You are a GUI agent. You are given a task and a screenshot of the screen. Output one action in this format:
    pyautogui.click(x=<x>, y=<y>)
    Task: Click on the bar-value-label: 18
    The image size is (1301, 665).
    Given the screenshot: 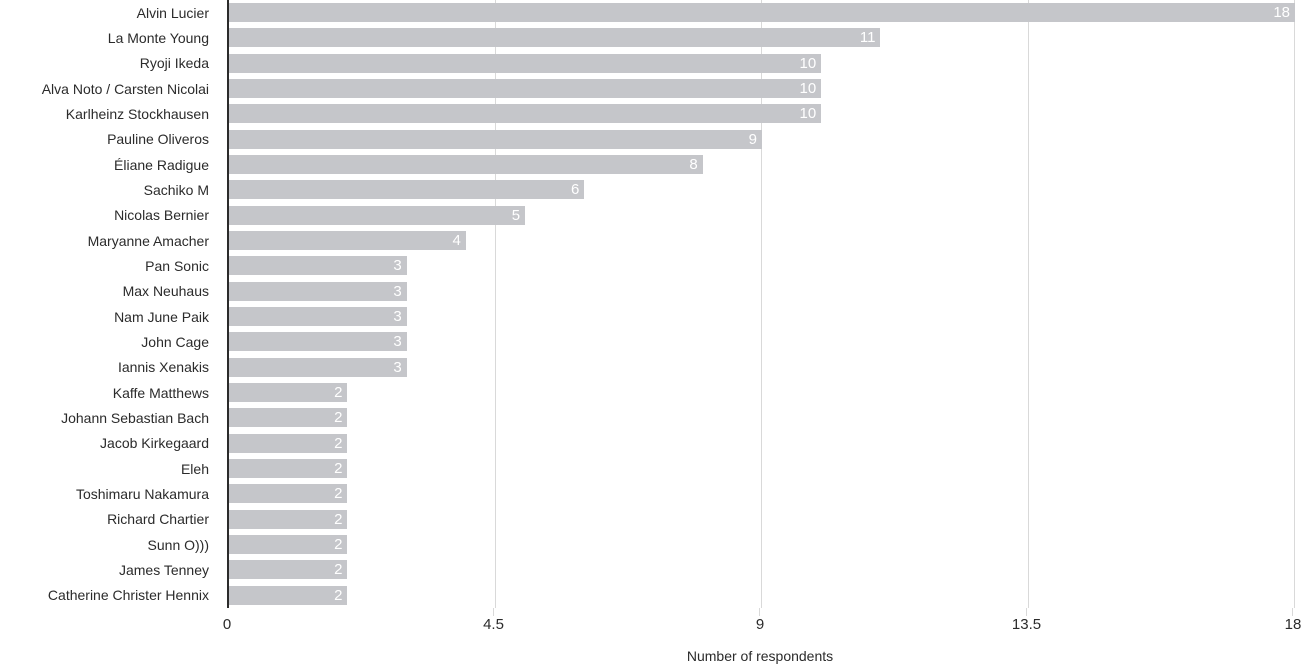 What is the action you would take?
    pyautogui.click(x=1281, y=13)
    